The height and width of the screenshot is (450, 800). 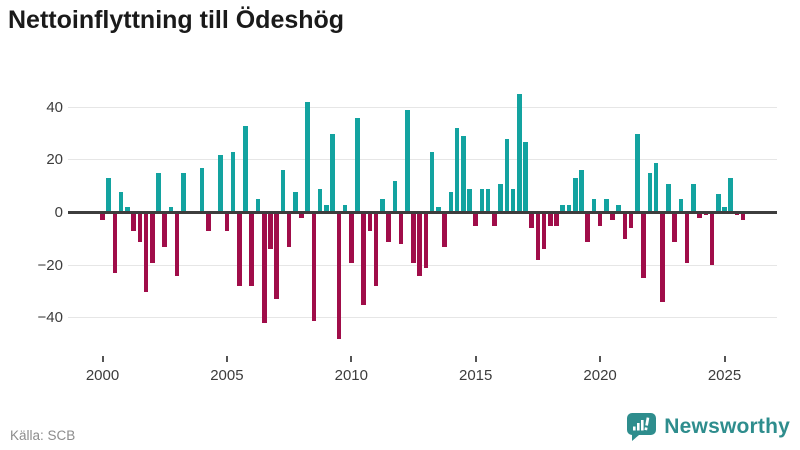 I want to click on newsworthy-speech-bubble-barchart-icon, so click(x=642, y=427).